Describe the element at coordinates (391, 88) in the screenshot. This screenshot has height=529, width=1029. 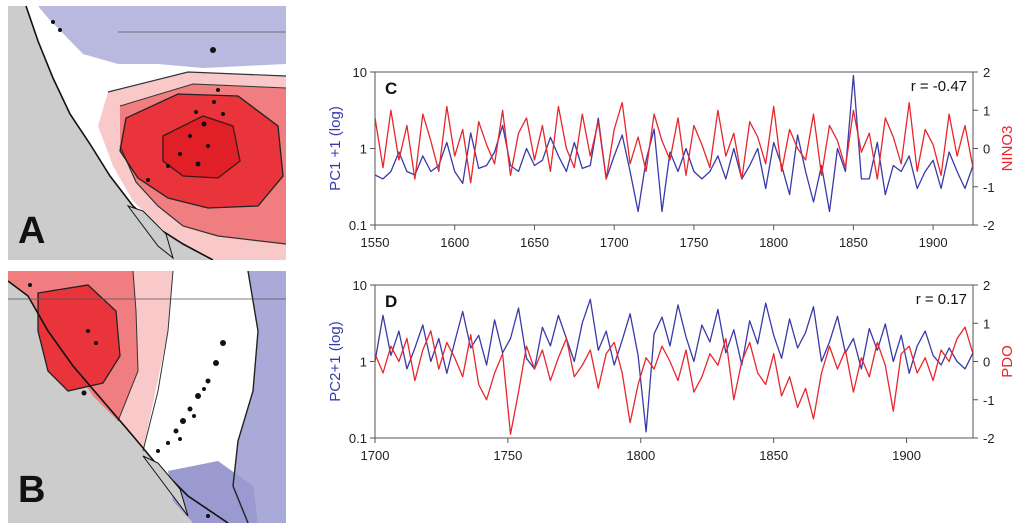
I see `chart-c-panel-letter: C` at that location.